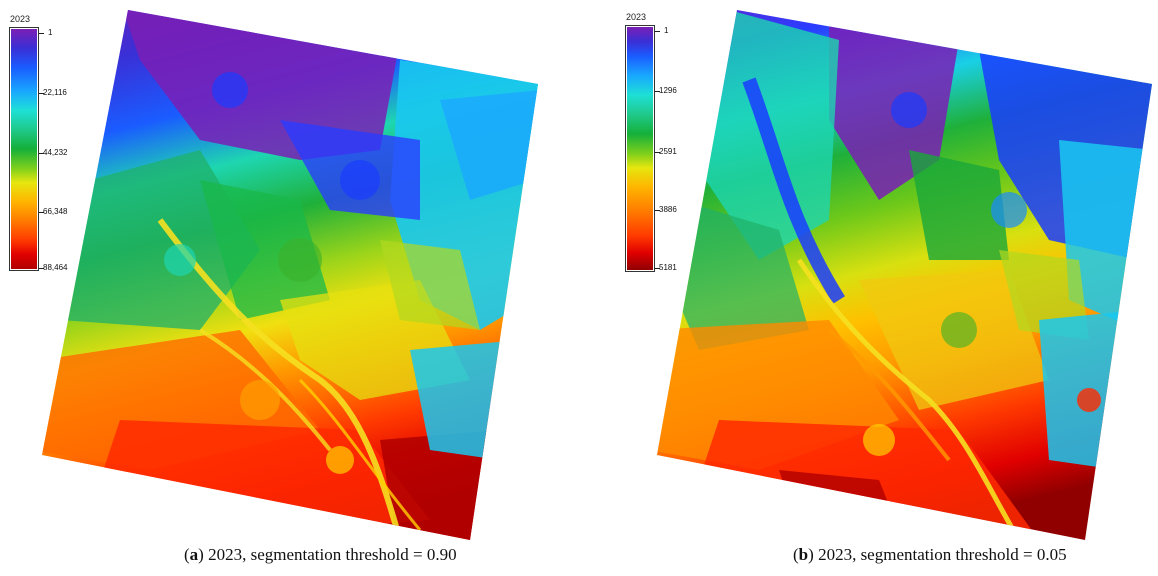 The image size is (1158, 576). I want to click on legend-tick-b-0: 1, so click(666, 30).